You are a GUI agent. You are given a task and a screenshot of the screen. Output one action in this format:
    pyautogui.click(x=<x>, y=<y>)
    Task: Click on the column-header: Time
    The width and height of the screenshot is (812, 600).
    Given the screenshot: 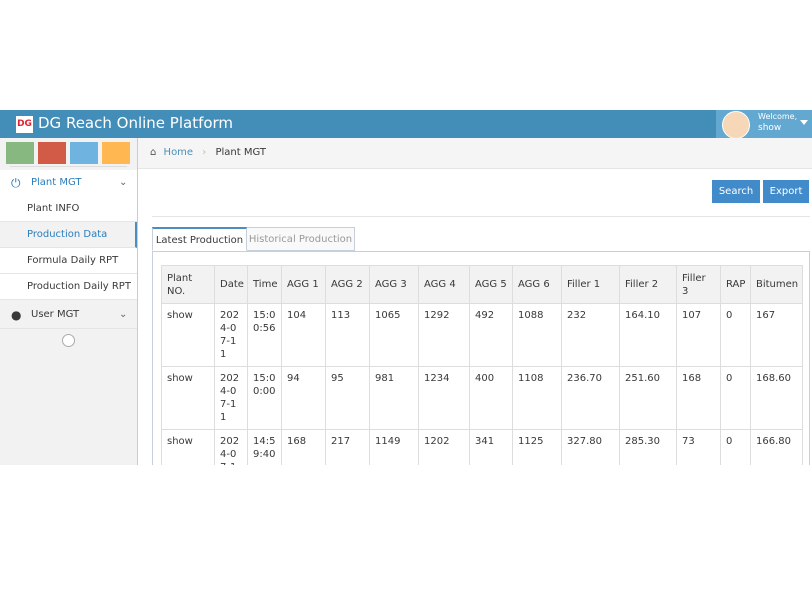 What is the action you would take?
    pyautogui.click(x=264, y=284)
    